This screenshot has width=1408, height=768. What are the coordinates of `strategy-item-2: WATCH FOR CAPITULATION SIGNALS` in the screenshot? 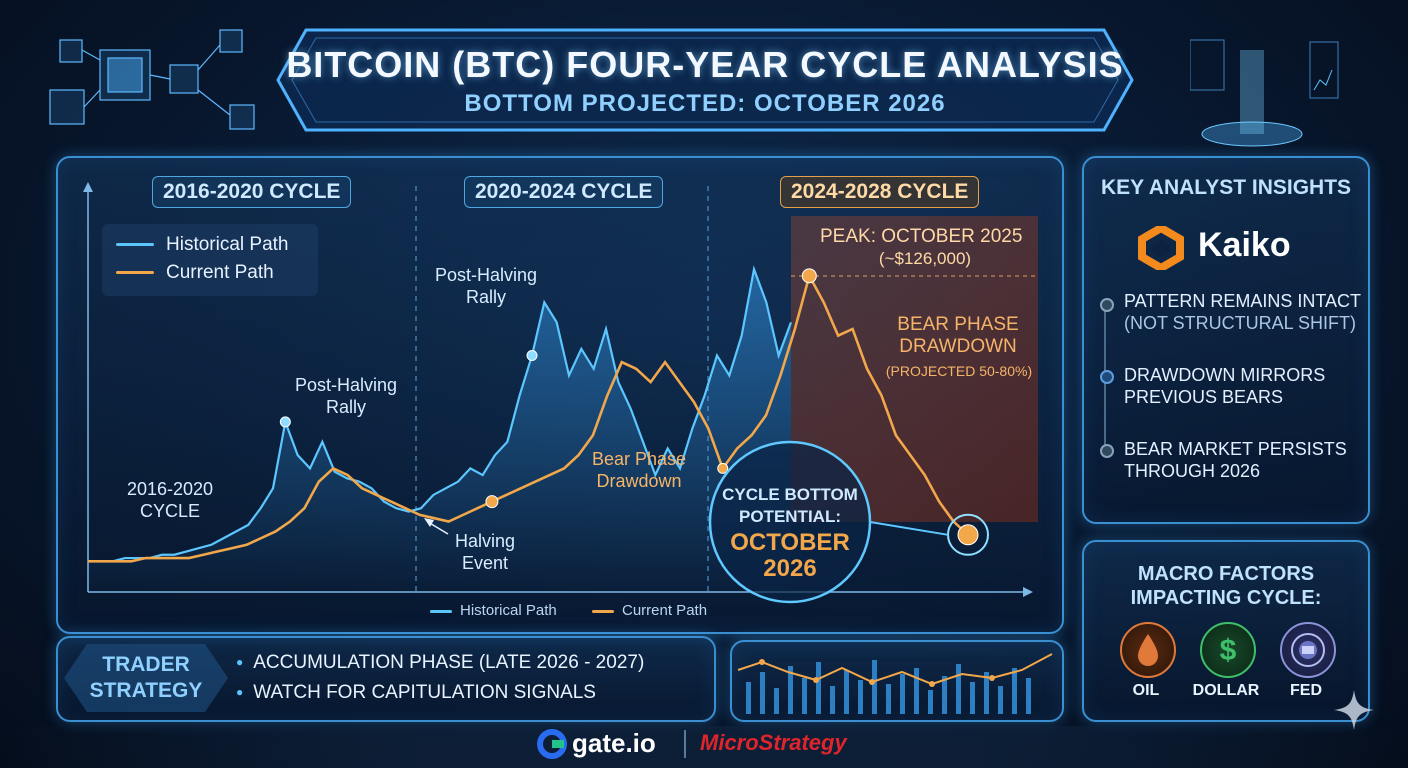 It's located at (416, 693).